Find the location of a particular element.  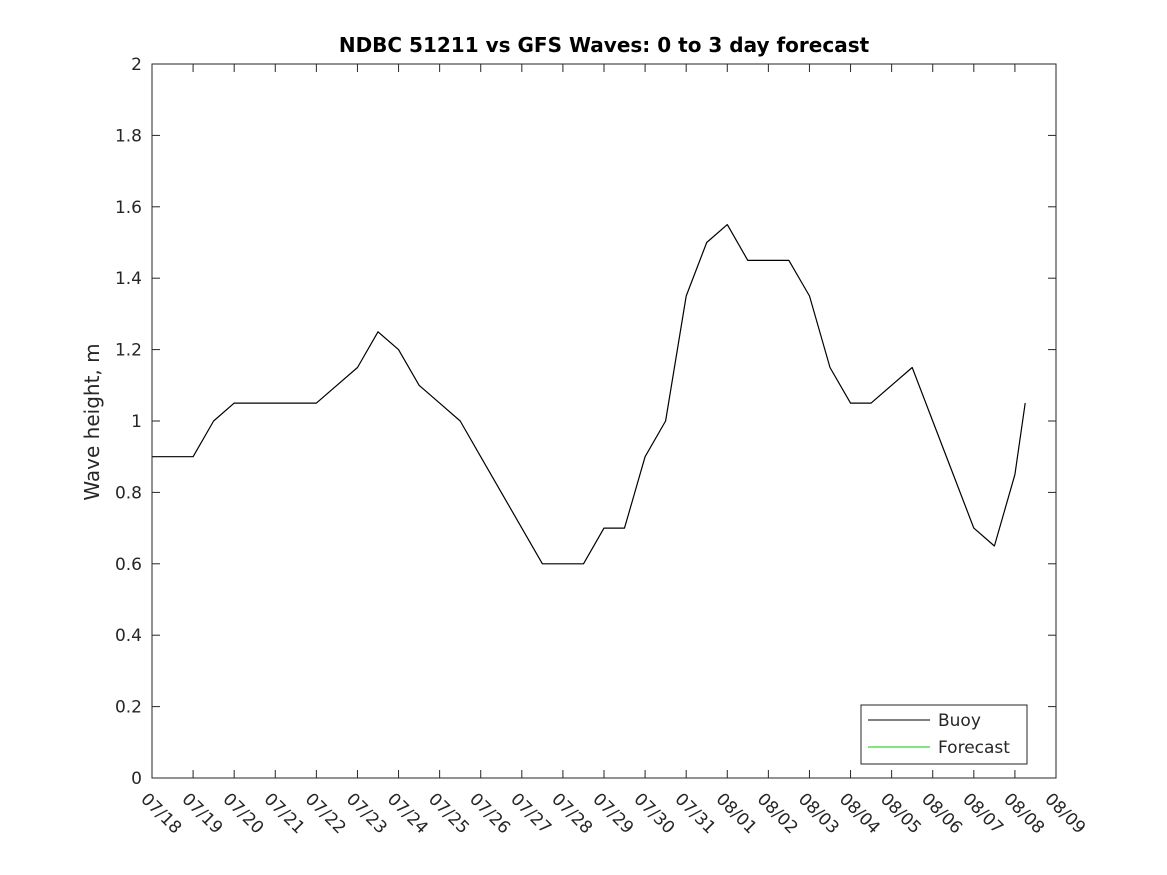

legend-label-forecast: Forecast is located at coordinates (974, 748).